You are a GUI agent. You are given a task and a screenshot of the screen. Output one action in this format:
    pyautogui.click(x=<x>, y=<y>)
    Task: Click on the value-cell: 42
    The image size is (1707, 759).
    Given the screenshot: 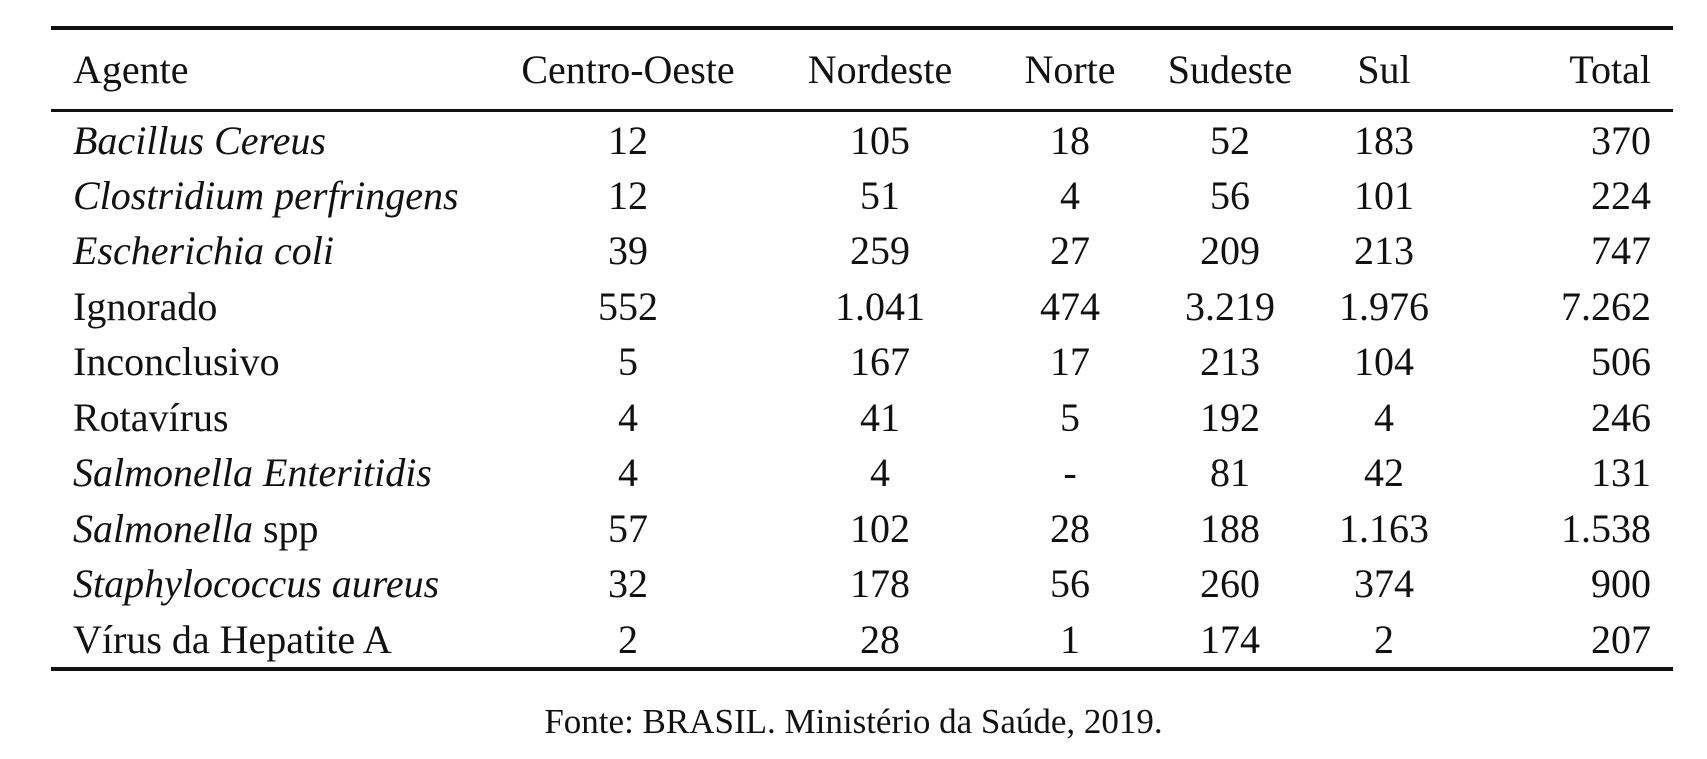 What is the action you would take?
    pyautogui.click(x=1384, y=473)
    